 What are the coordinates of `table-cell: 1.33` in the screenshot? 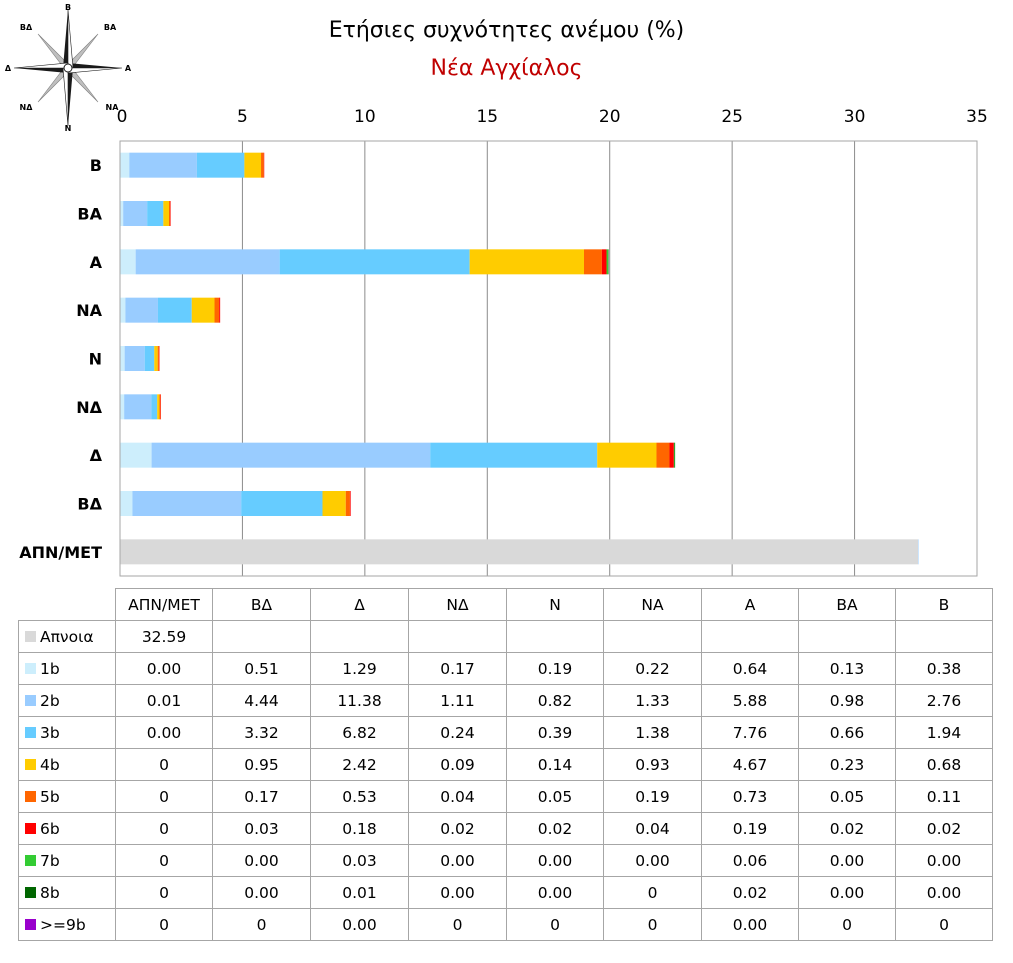 It's located at (652, 700).